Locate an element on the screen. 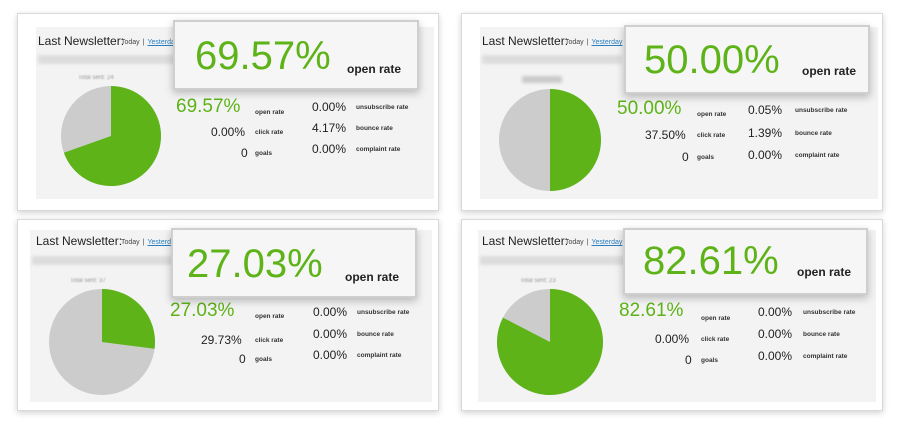 The height and width of the screenshot is (429, 900). open-rate-callout: 82.61% open rate is located at coordinates (745, 261).